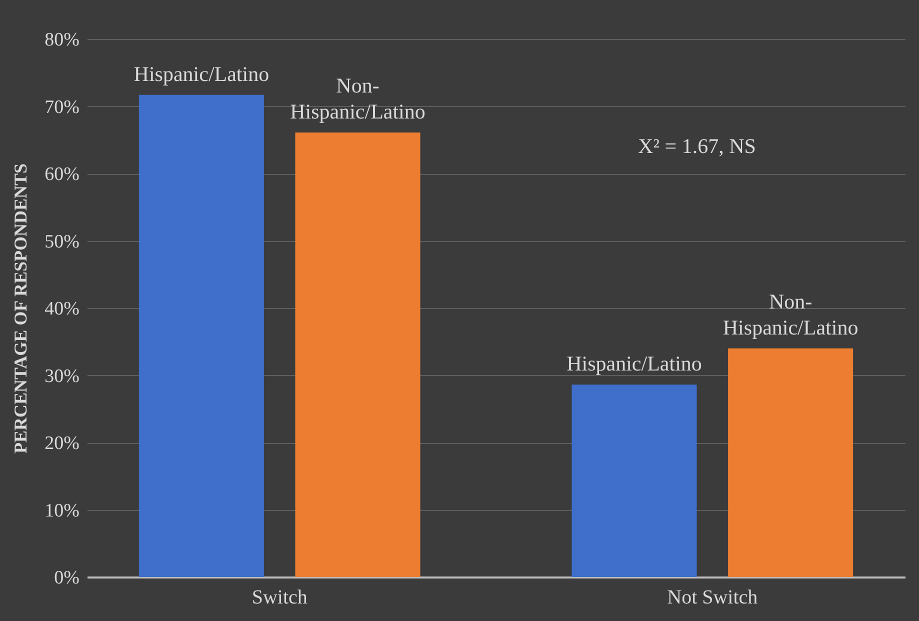 The height and width of the screenshot is (621, 919). I want to click on y-tick-label: 80%, so click(62, 40).